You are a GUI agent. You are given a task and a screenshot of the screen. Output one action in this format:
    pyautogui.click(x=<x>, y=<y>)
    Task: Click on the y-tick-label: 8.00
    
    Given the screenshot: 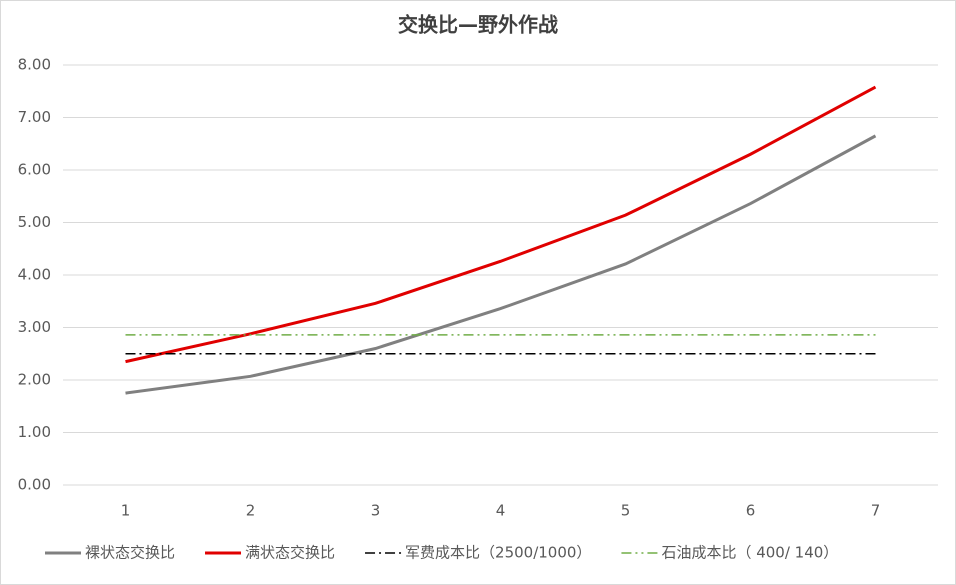 What is the action you would take?
    pyautogui.click(x=34, y=65)
    